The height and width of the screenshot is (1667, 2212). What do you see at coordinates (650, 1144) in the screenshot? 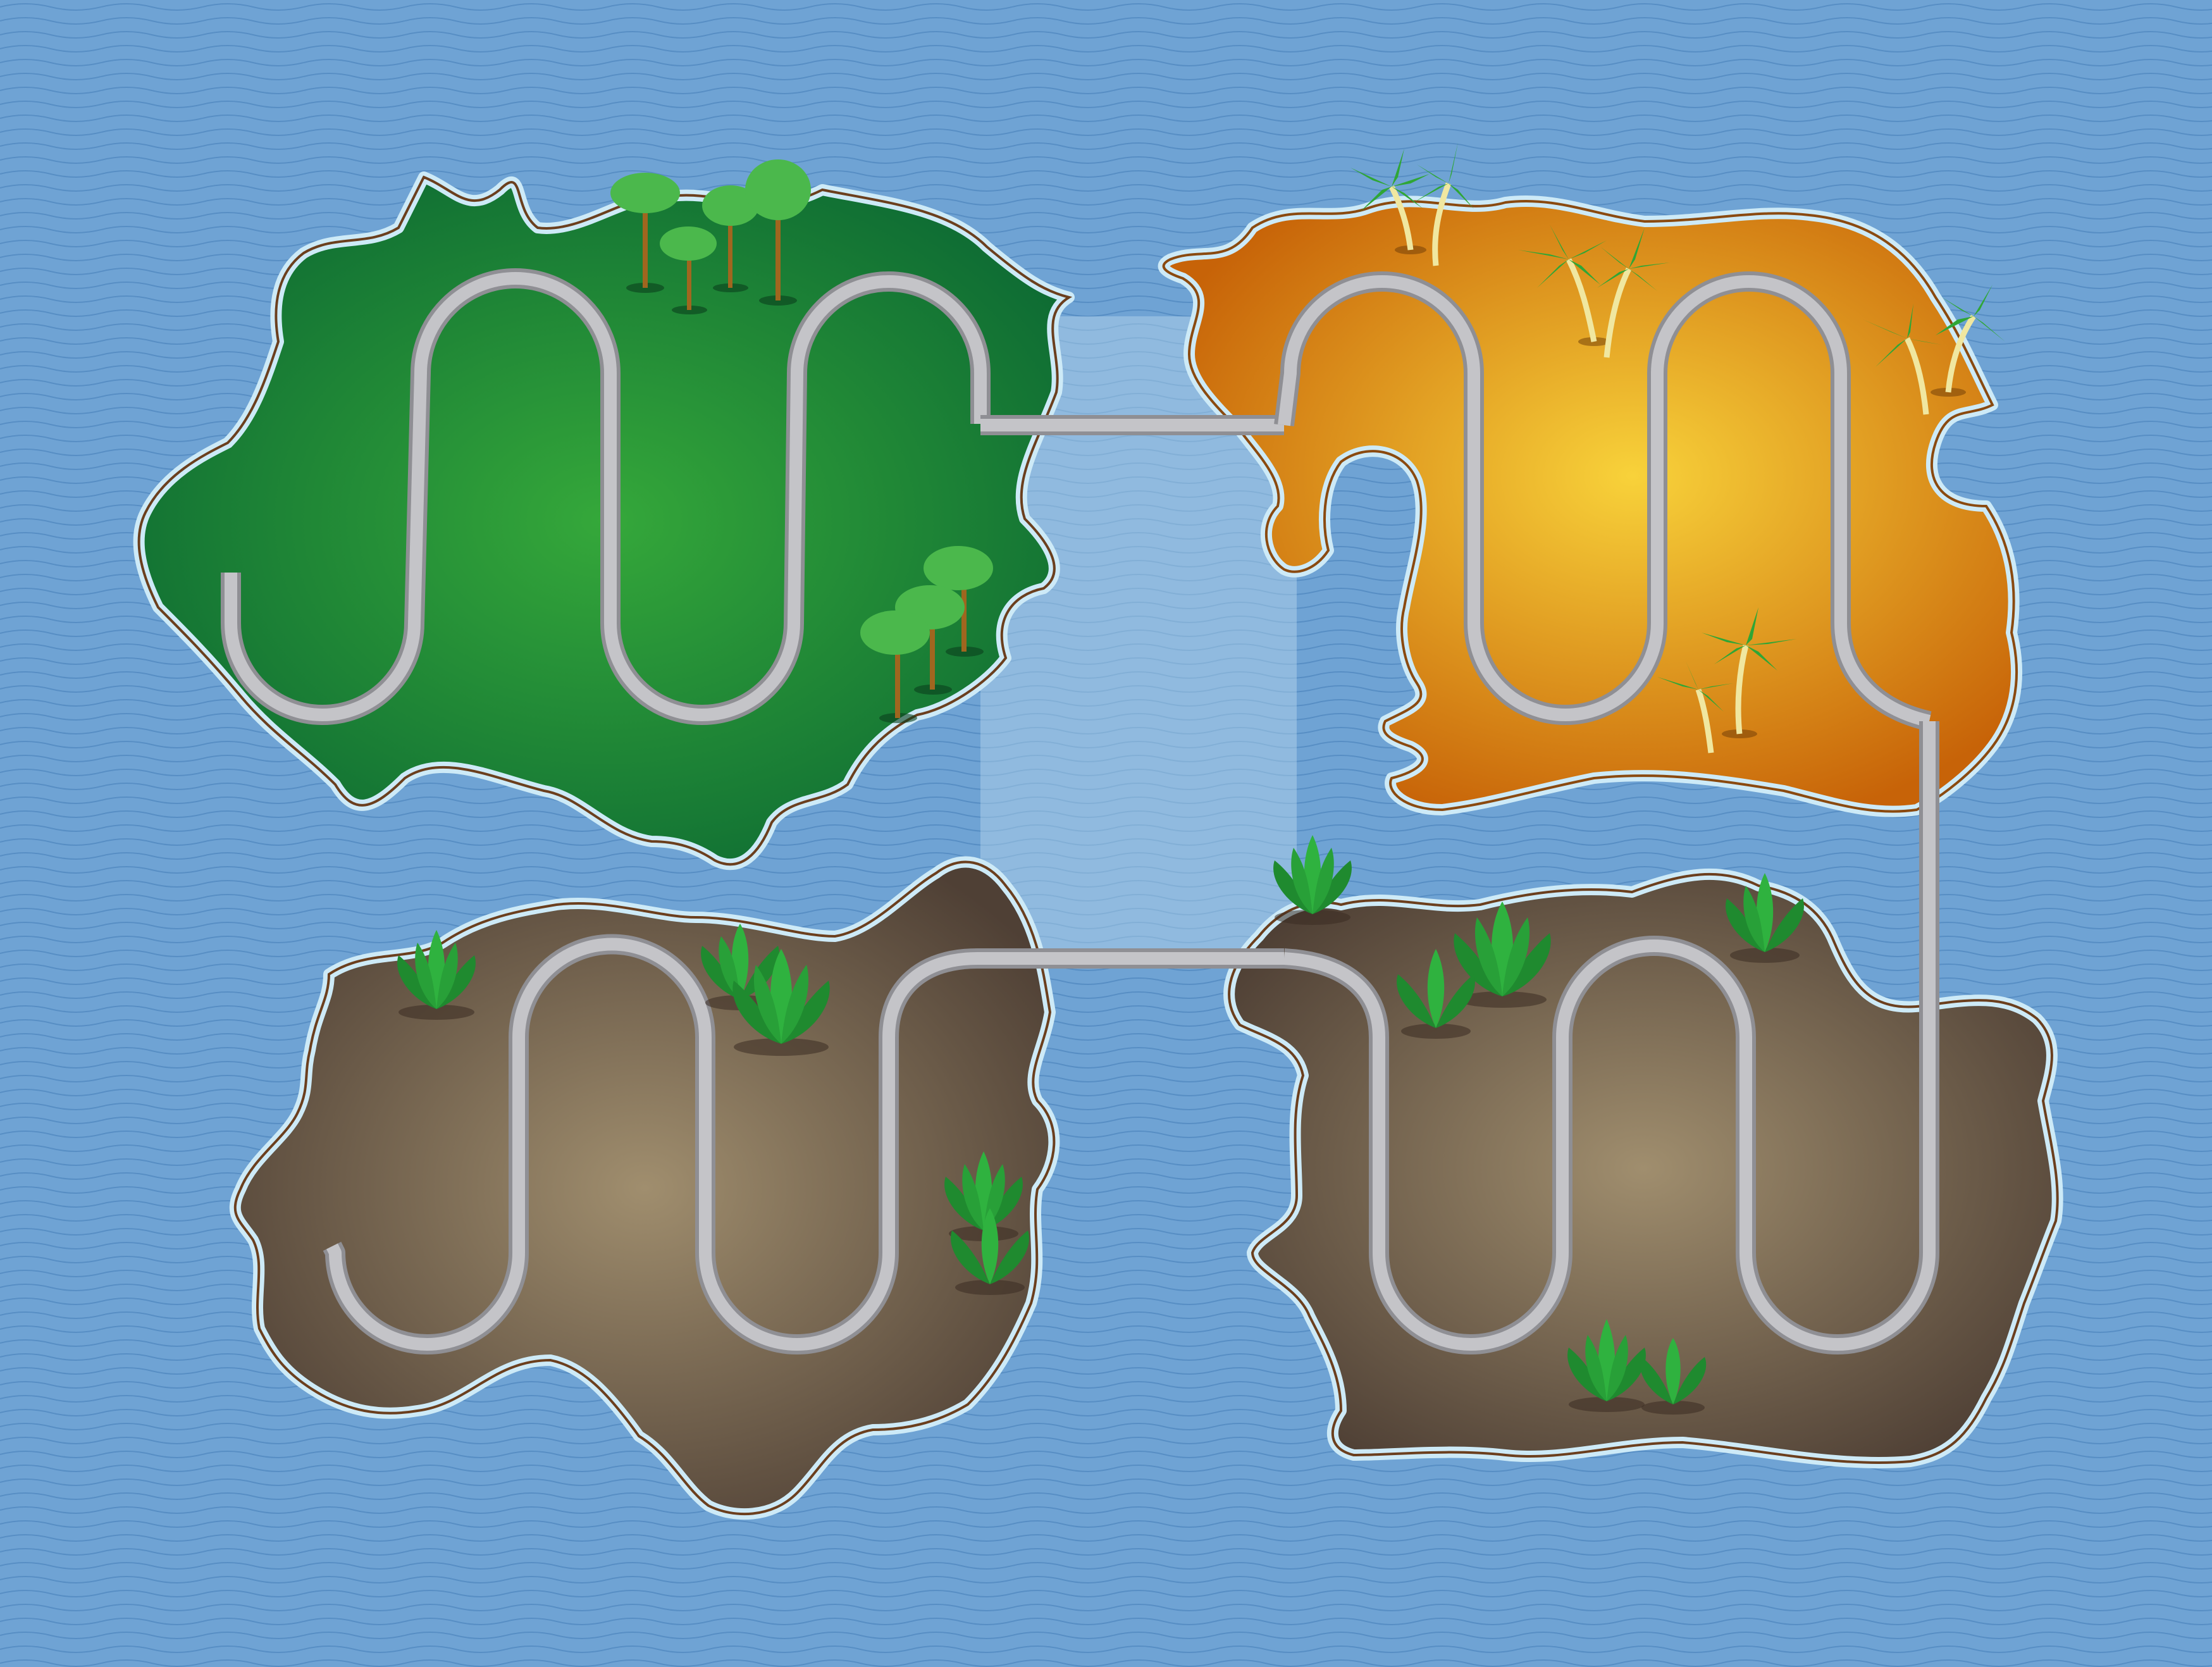
I see `track-swamp-left` at bounding box center [650, 1144].